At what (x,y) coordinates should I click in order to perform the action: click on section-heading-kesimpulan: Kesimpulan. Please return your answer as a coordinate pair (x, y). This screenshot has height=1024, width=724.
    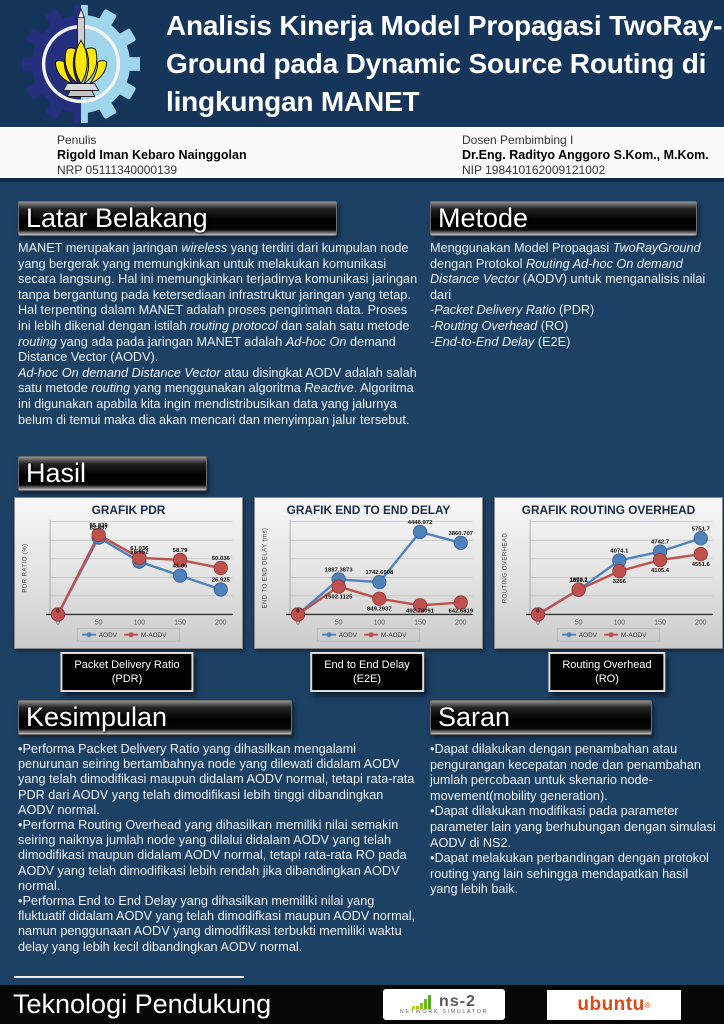
    Looking at the image, I should click on (155, 717).